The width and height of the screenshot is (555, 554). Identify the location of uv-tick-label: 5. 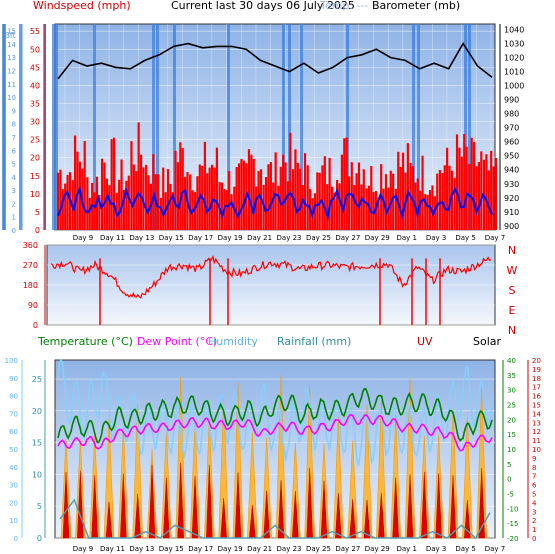
(534, 495).